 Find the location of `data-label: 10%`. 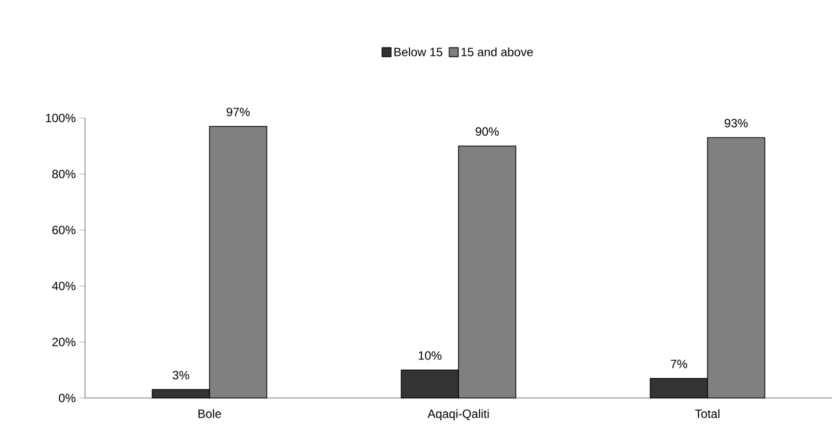

data-label: 10% is located at coordinates (430, 355).